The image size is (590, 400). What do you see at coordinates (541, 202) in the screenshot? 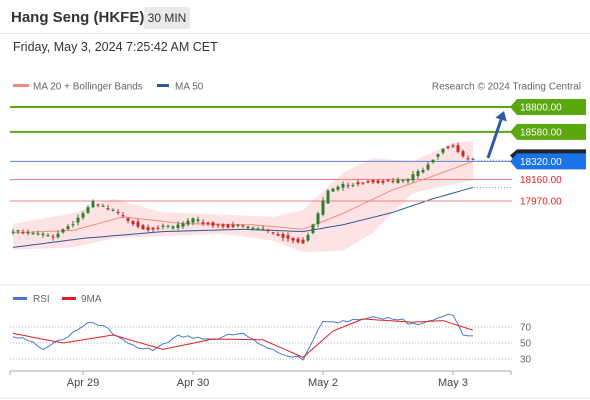
I see `level-label-17970: 17970.00` at bounding box center [541, 202].